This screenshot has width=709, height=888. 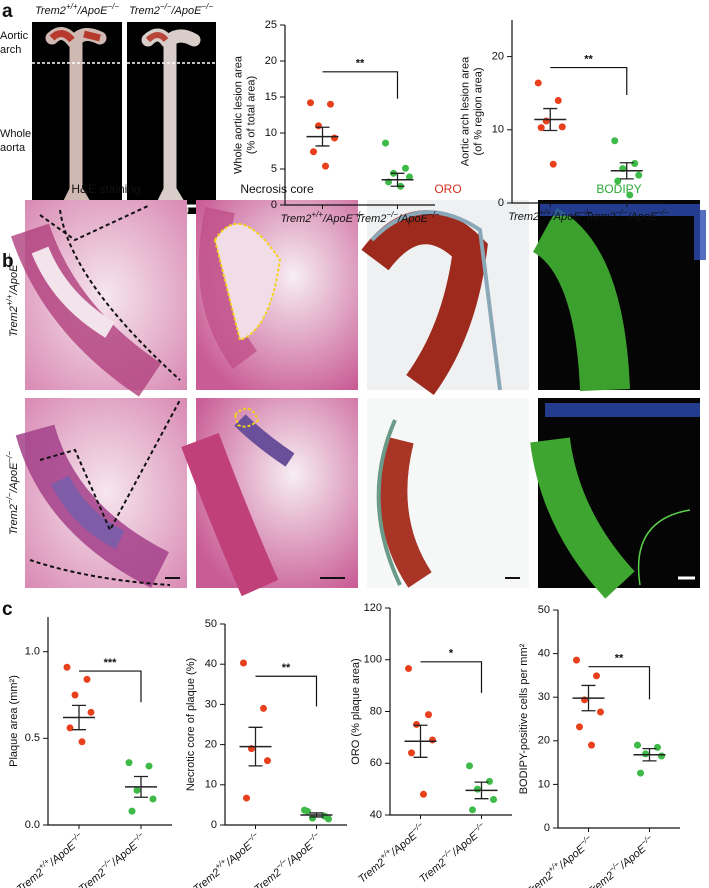 What do you see at coordinates (271, 97) in the screenshot?
I see `y-tick-label: 15` at bounding box center [271, 97].